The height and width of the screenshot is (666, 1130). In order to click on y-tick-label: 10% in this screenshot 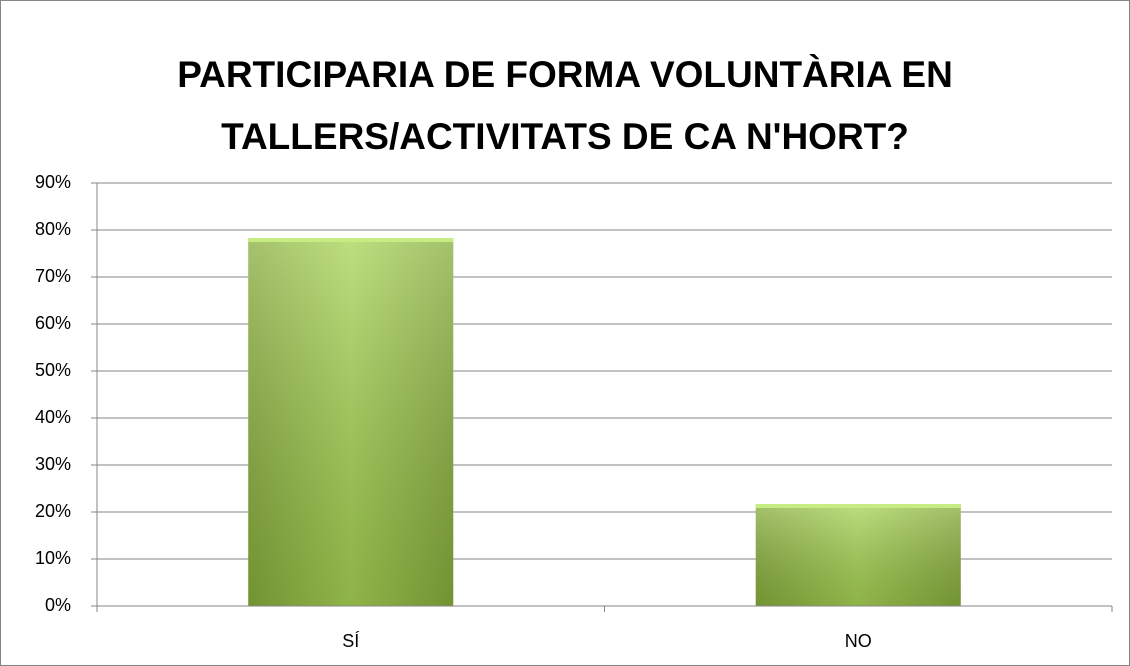, I will do `click(53, 558)`.